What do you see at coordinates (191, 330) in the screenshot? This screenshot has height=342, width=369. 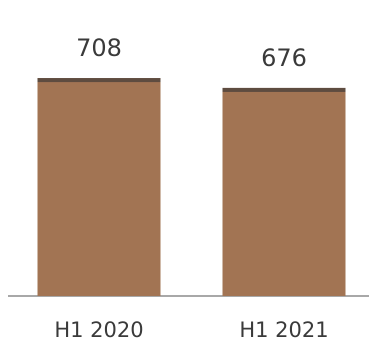 I see `x-tick-labels-group: H1 2020 H1 2021` at bounding box center [191, 330].